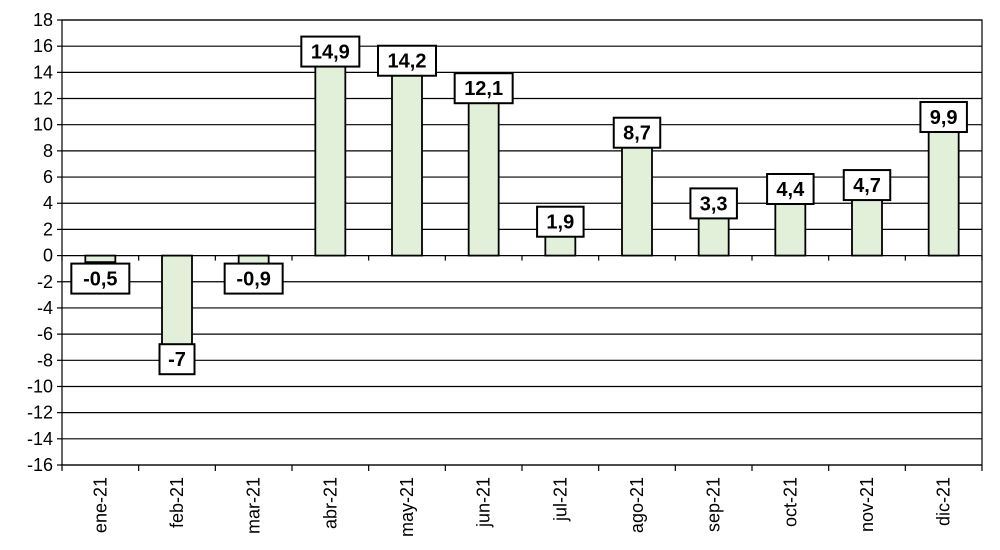 Image resolution: width=1000 pixels, height=550 pixels. What do you see at coordinates (407, 507) in the screenshot?
I see `x-category-label: may-21` at bounding box center [407, 507].